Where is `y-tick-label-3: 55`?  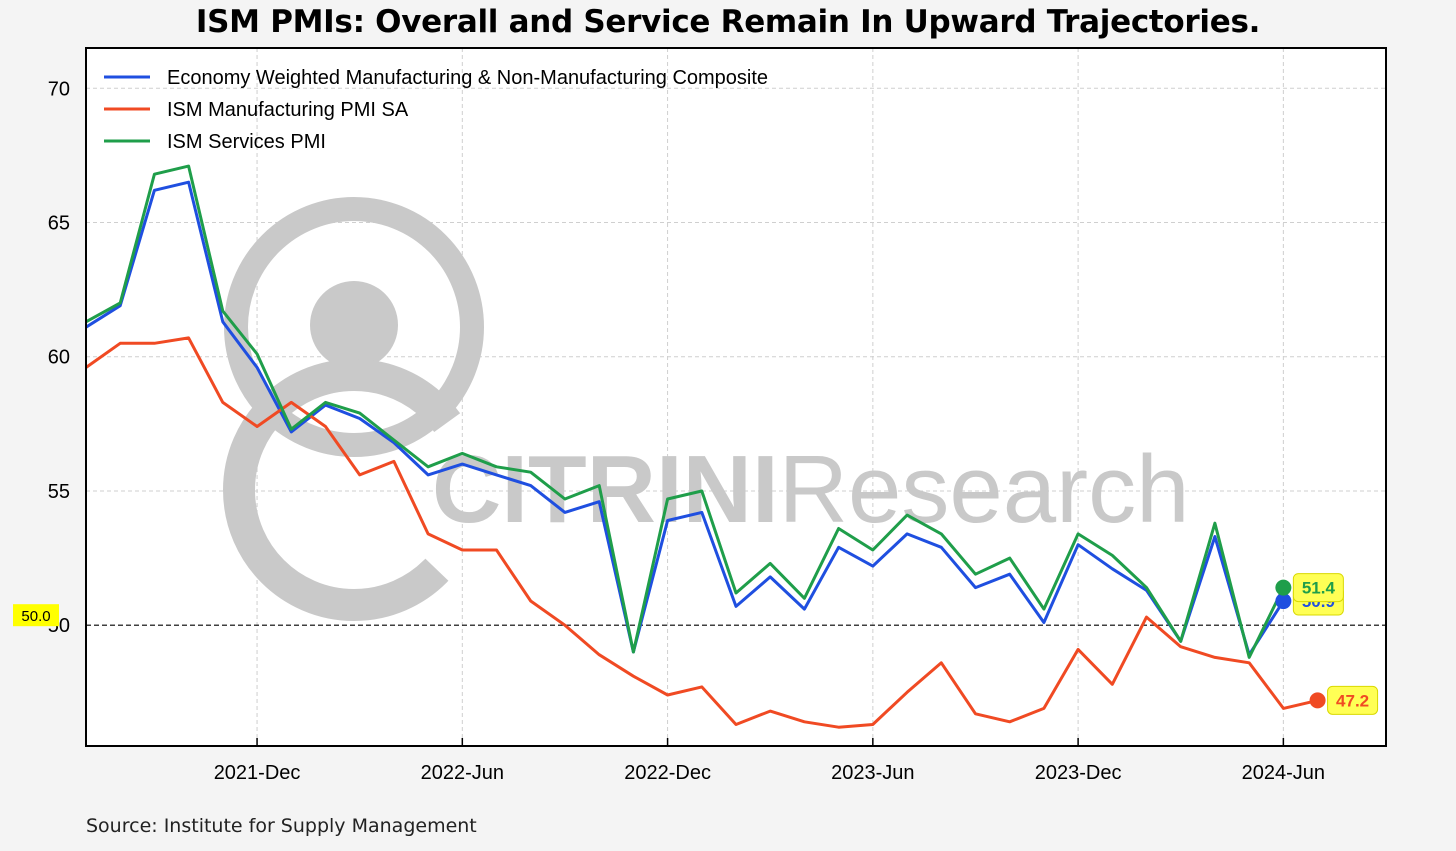 y-tick-label-3: 55 is located at coordinates (59, 492).